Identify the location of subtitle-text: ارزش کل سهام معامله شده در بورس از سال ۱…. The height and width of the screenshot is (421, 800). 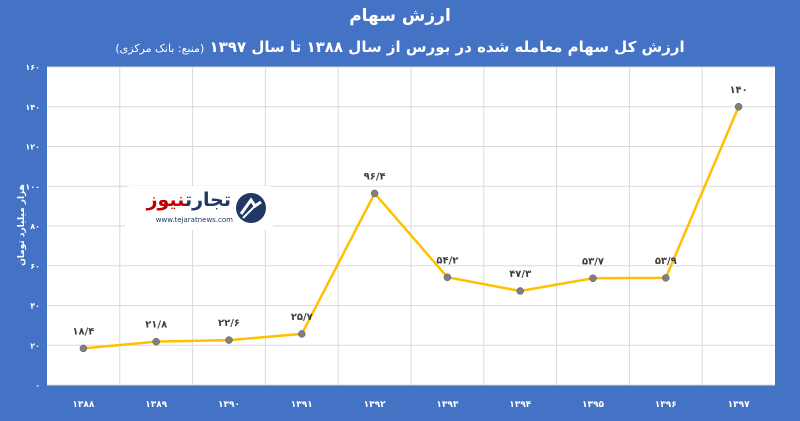
(447, 47).